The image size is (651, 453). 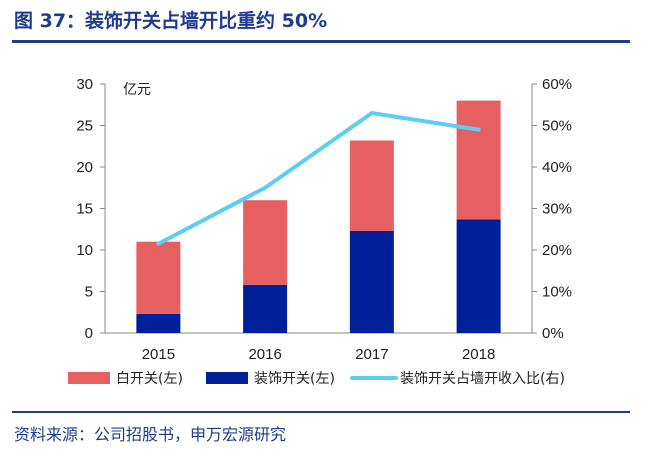 What do you see at coordinates (321, 412) in the screenshot?
I see `source-rule` at bounding box center [321, 412].